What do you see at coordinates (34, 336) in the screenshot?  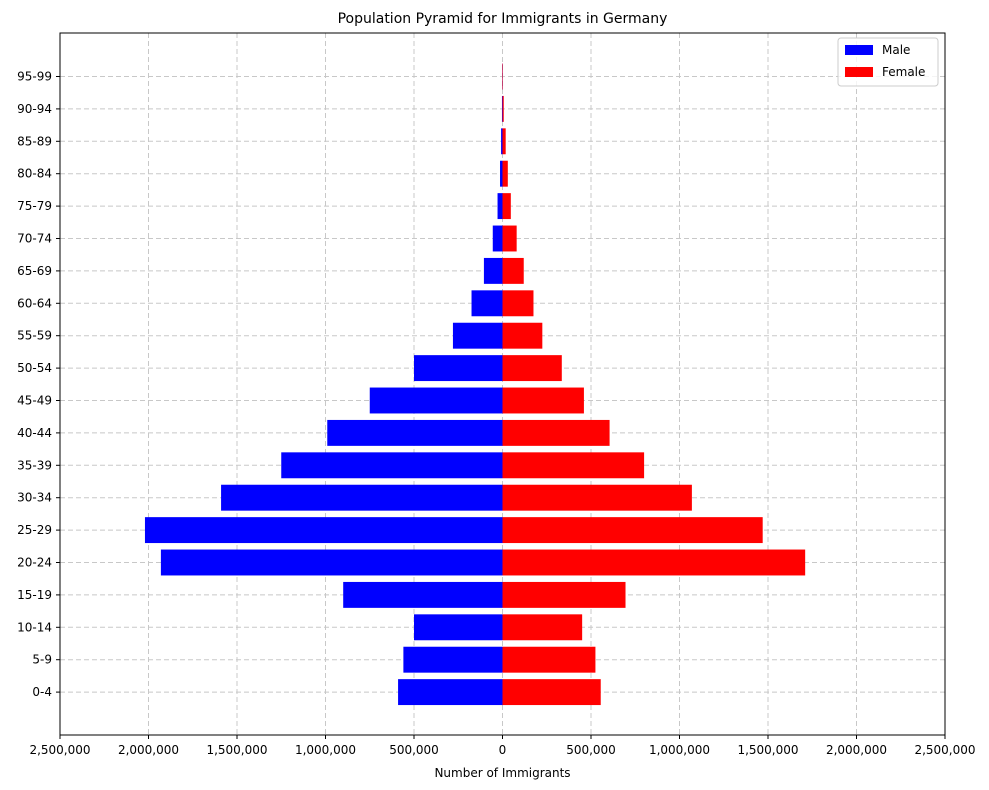 I see `y-tick-label: 55-59` at bounding box center [34, 336].